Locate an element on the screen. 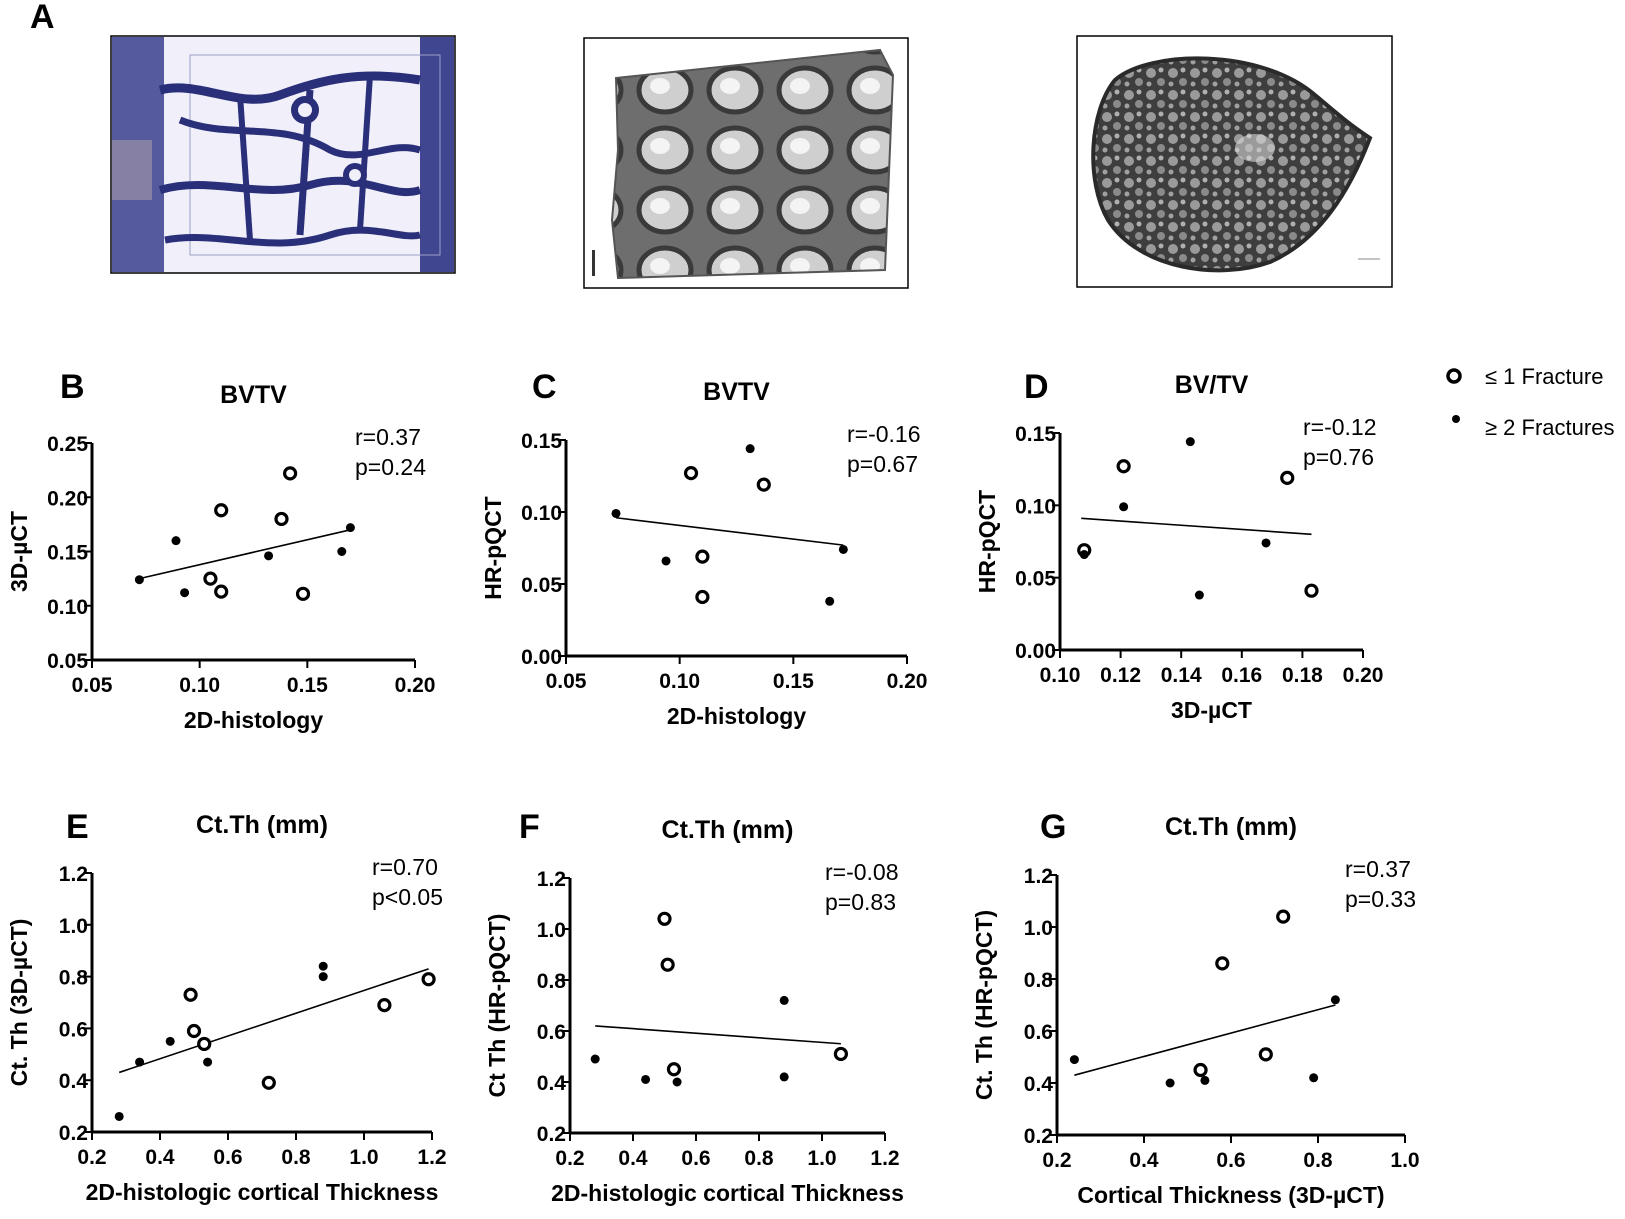 This screenshot has width=1625, height=1219. x-tick-label-e: 1.2 is located at coordinates (431, 1157).